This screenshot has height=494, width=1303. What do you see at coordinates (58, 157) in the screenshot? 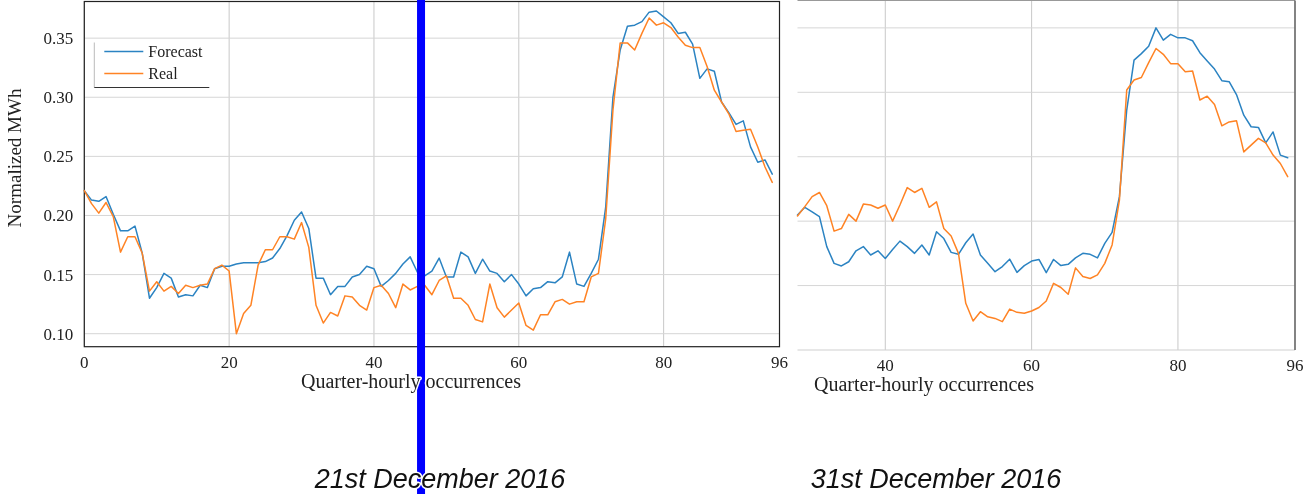
I see `y-tick-label: 0.25` at bounding box center [58, 157].